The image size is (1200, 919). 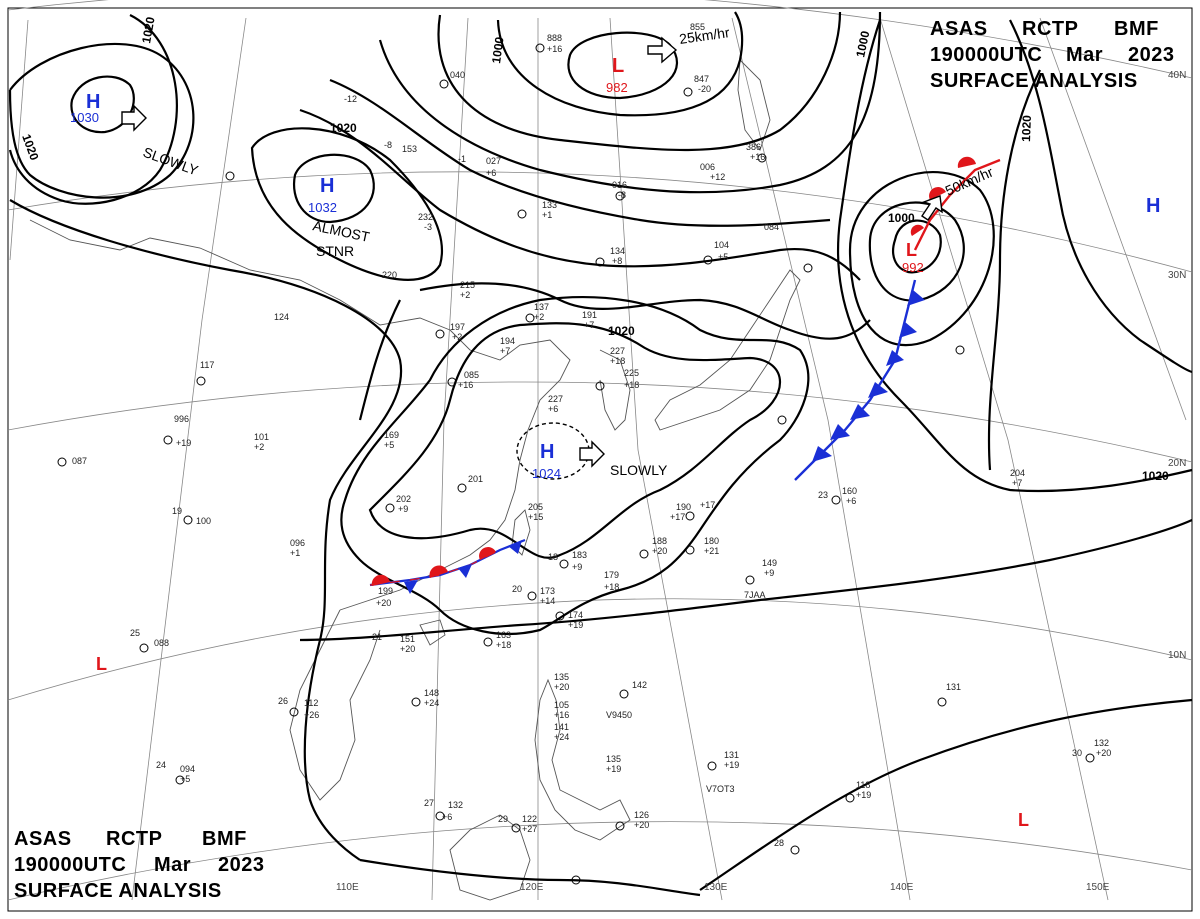 What do you see at coordinates (611, 575) in the screenshot?
I see `station-value: 179` at bounding box center [611, 575].